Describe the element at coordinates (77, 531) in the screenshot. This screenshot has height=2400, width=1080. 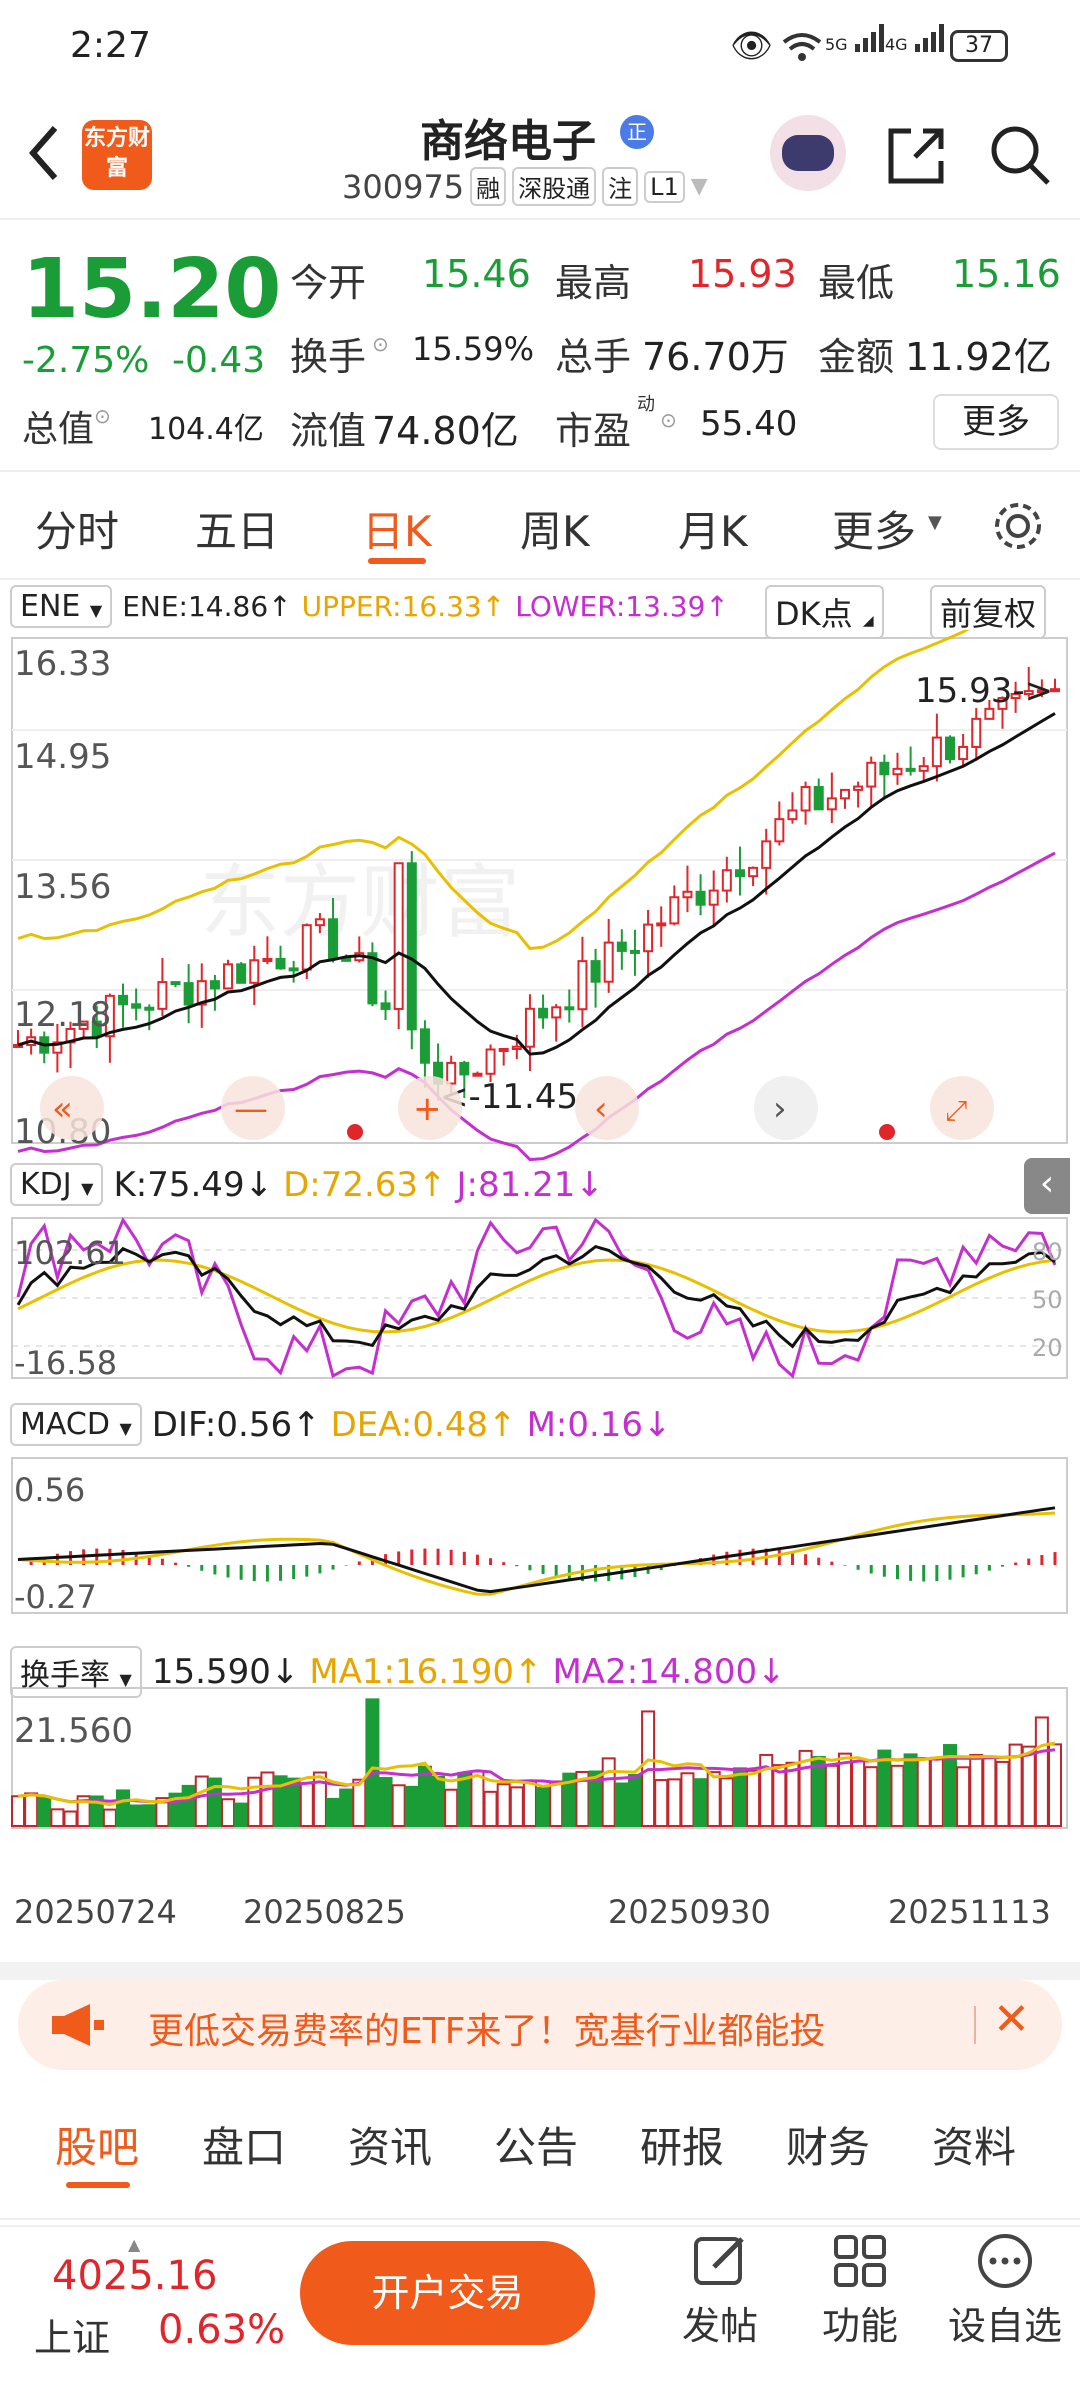
I see `tab-intraday: 分时` at that location.